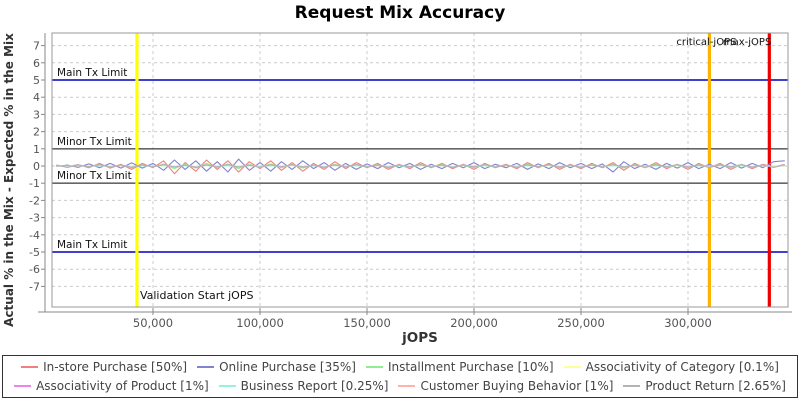 Image resolution: width=800 pixels, height=400 pixels. What do you see at coordinates (36, 114) in the screenshot?
I see `y-tick-label: 3` at bounding box center [36, 114].